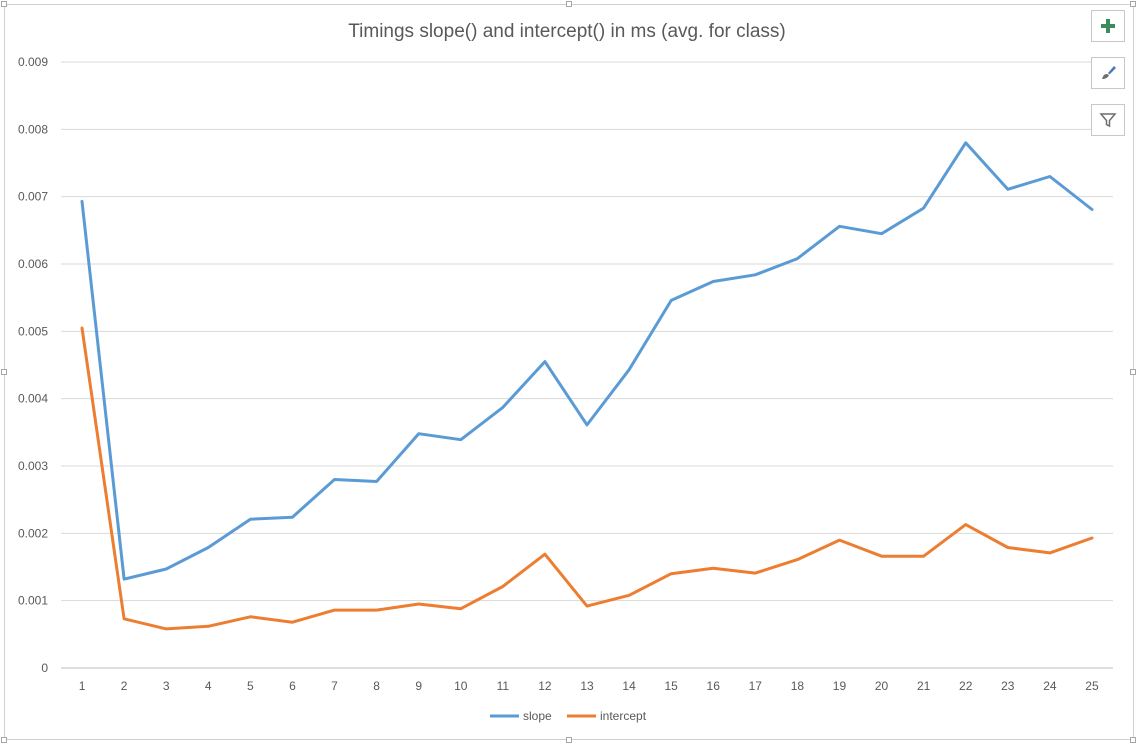  Describe the element at coordinates (503, 686) in the screenshot. I see `x-tick-label: 11` at that location.